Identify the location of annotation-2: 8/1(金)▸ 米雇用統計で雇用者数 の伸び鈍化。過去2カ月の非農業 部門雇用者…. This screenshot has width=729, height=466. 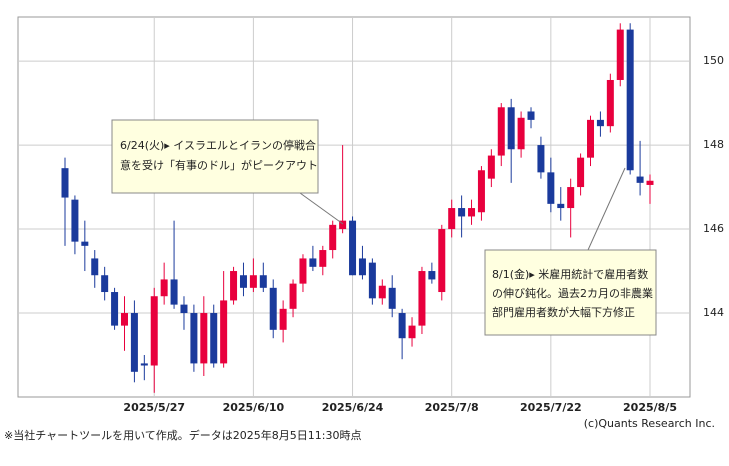
(570, 251).